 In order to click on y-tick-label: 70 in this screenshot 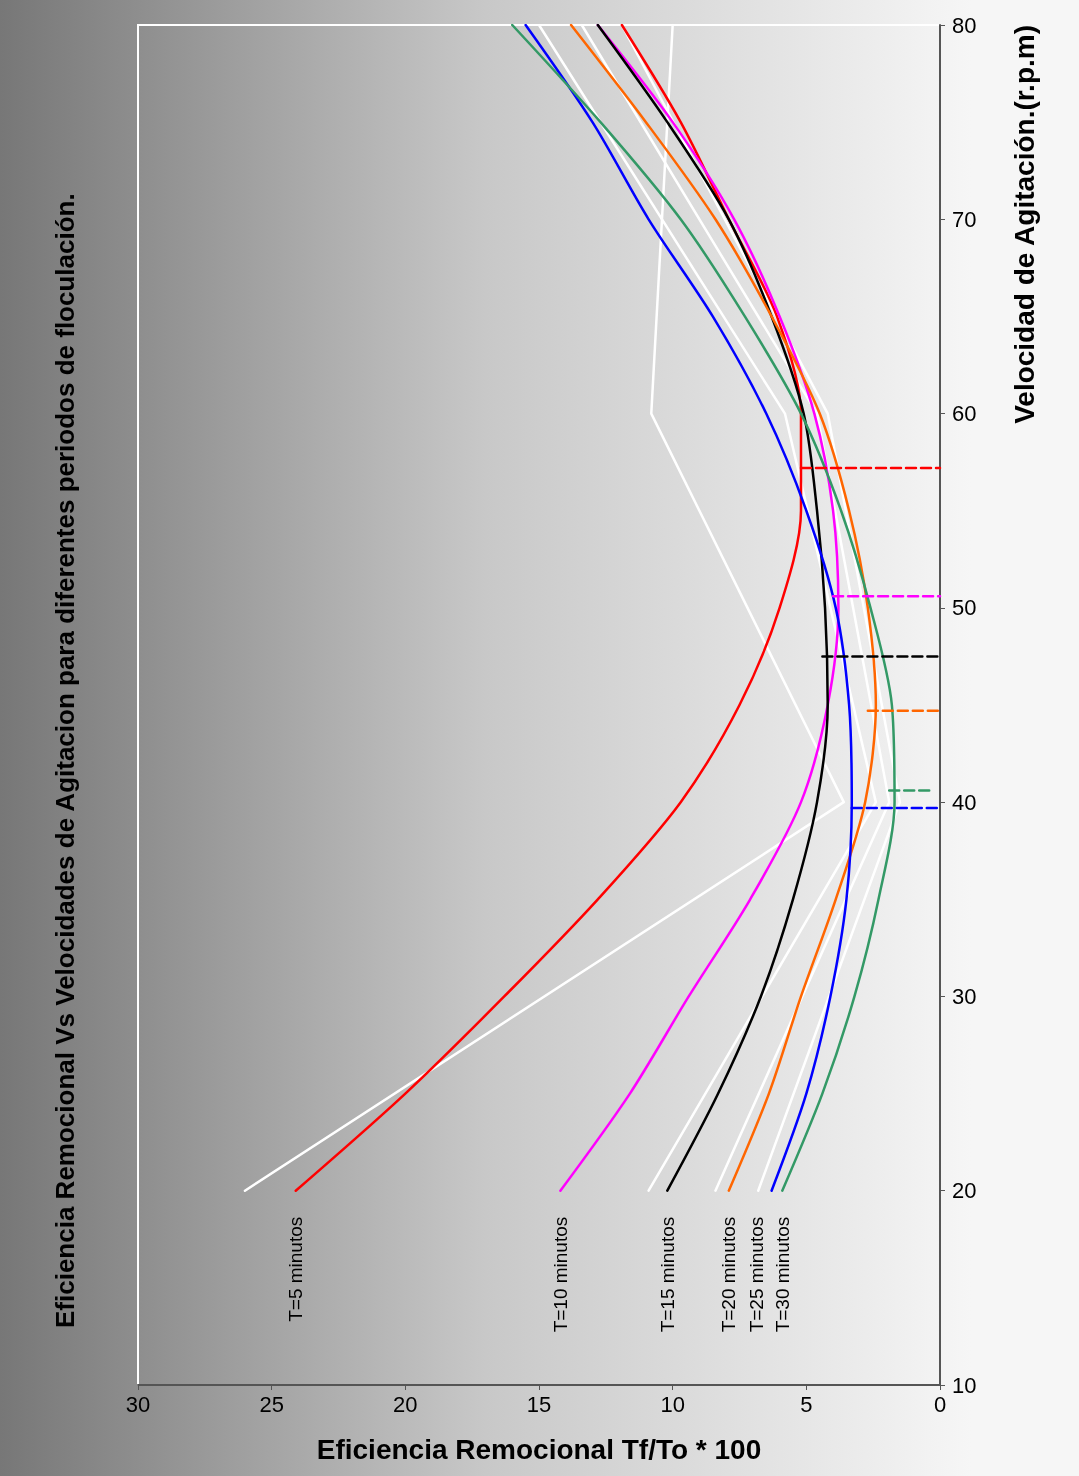, I will do `click(964, 219)`.